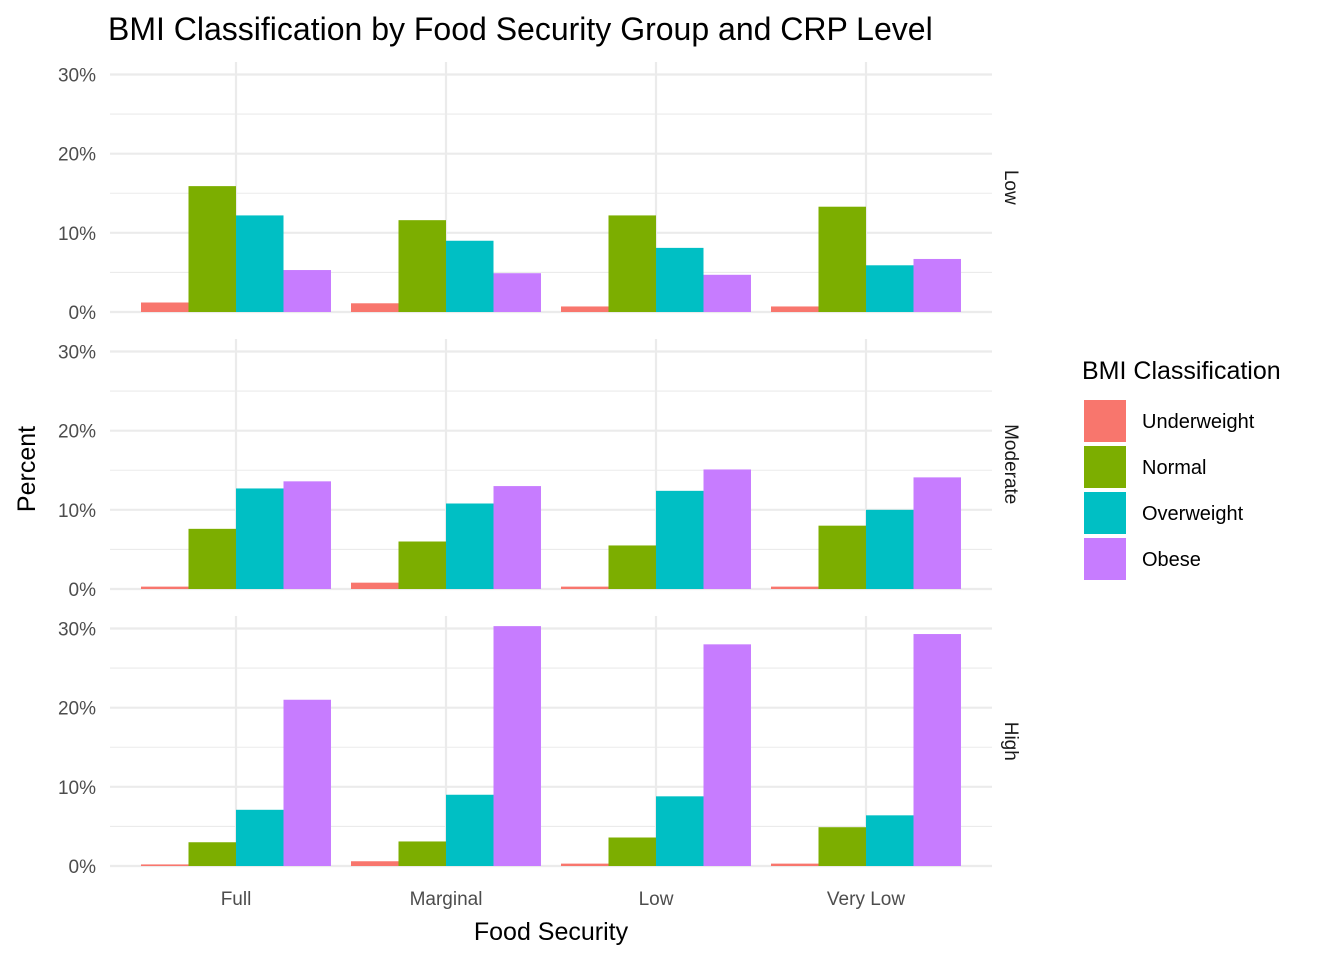 The width and height of the screenshot is (1344, 960). Describe the element at coordinates (1198, 422) in the screenshot. I see `legend-label: Underweight` at that location.